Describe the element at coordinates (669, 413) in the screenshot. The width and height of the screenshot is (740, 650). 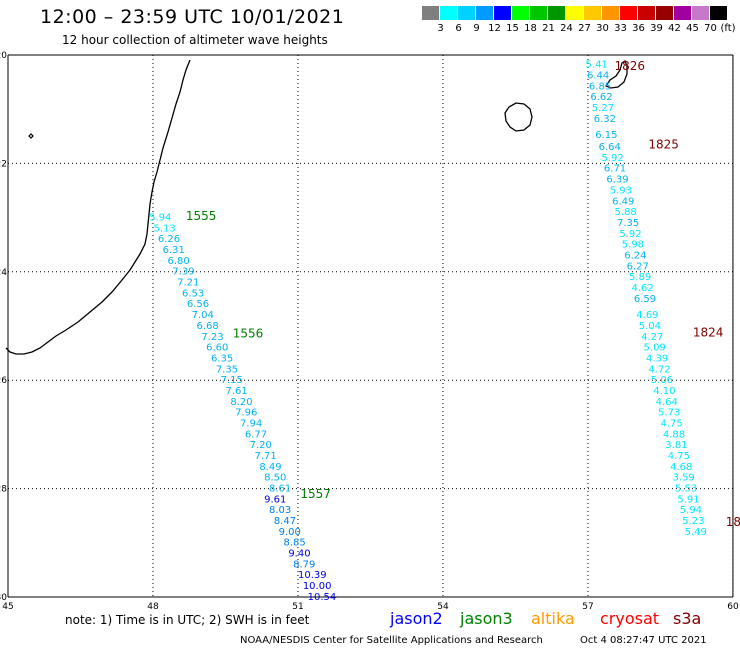
I see `wave-height-value: 5.73` at that location.